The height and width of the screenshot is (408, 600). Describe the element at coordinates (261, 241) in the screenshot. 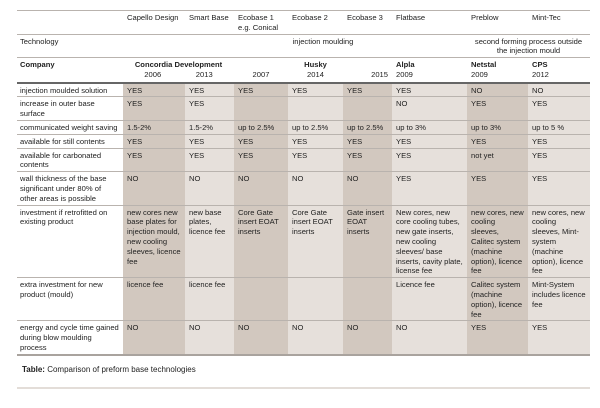

I see `table-cell: Core Gate insert EOAT inserts` at that location.